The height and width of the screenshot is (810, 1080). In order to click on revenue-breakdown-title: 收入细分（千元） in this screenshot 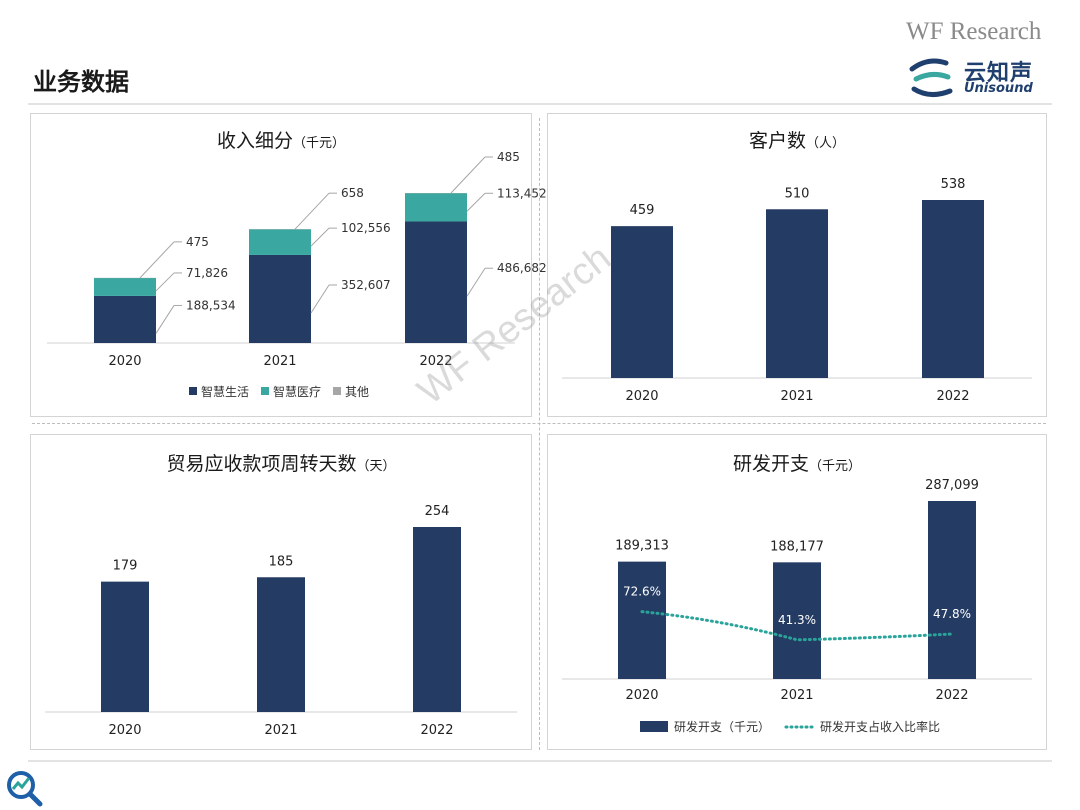, I will do `click(281, 139)`.